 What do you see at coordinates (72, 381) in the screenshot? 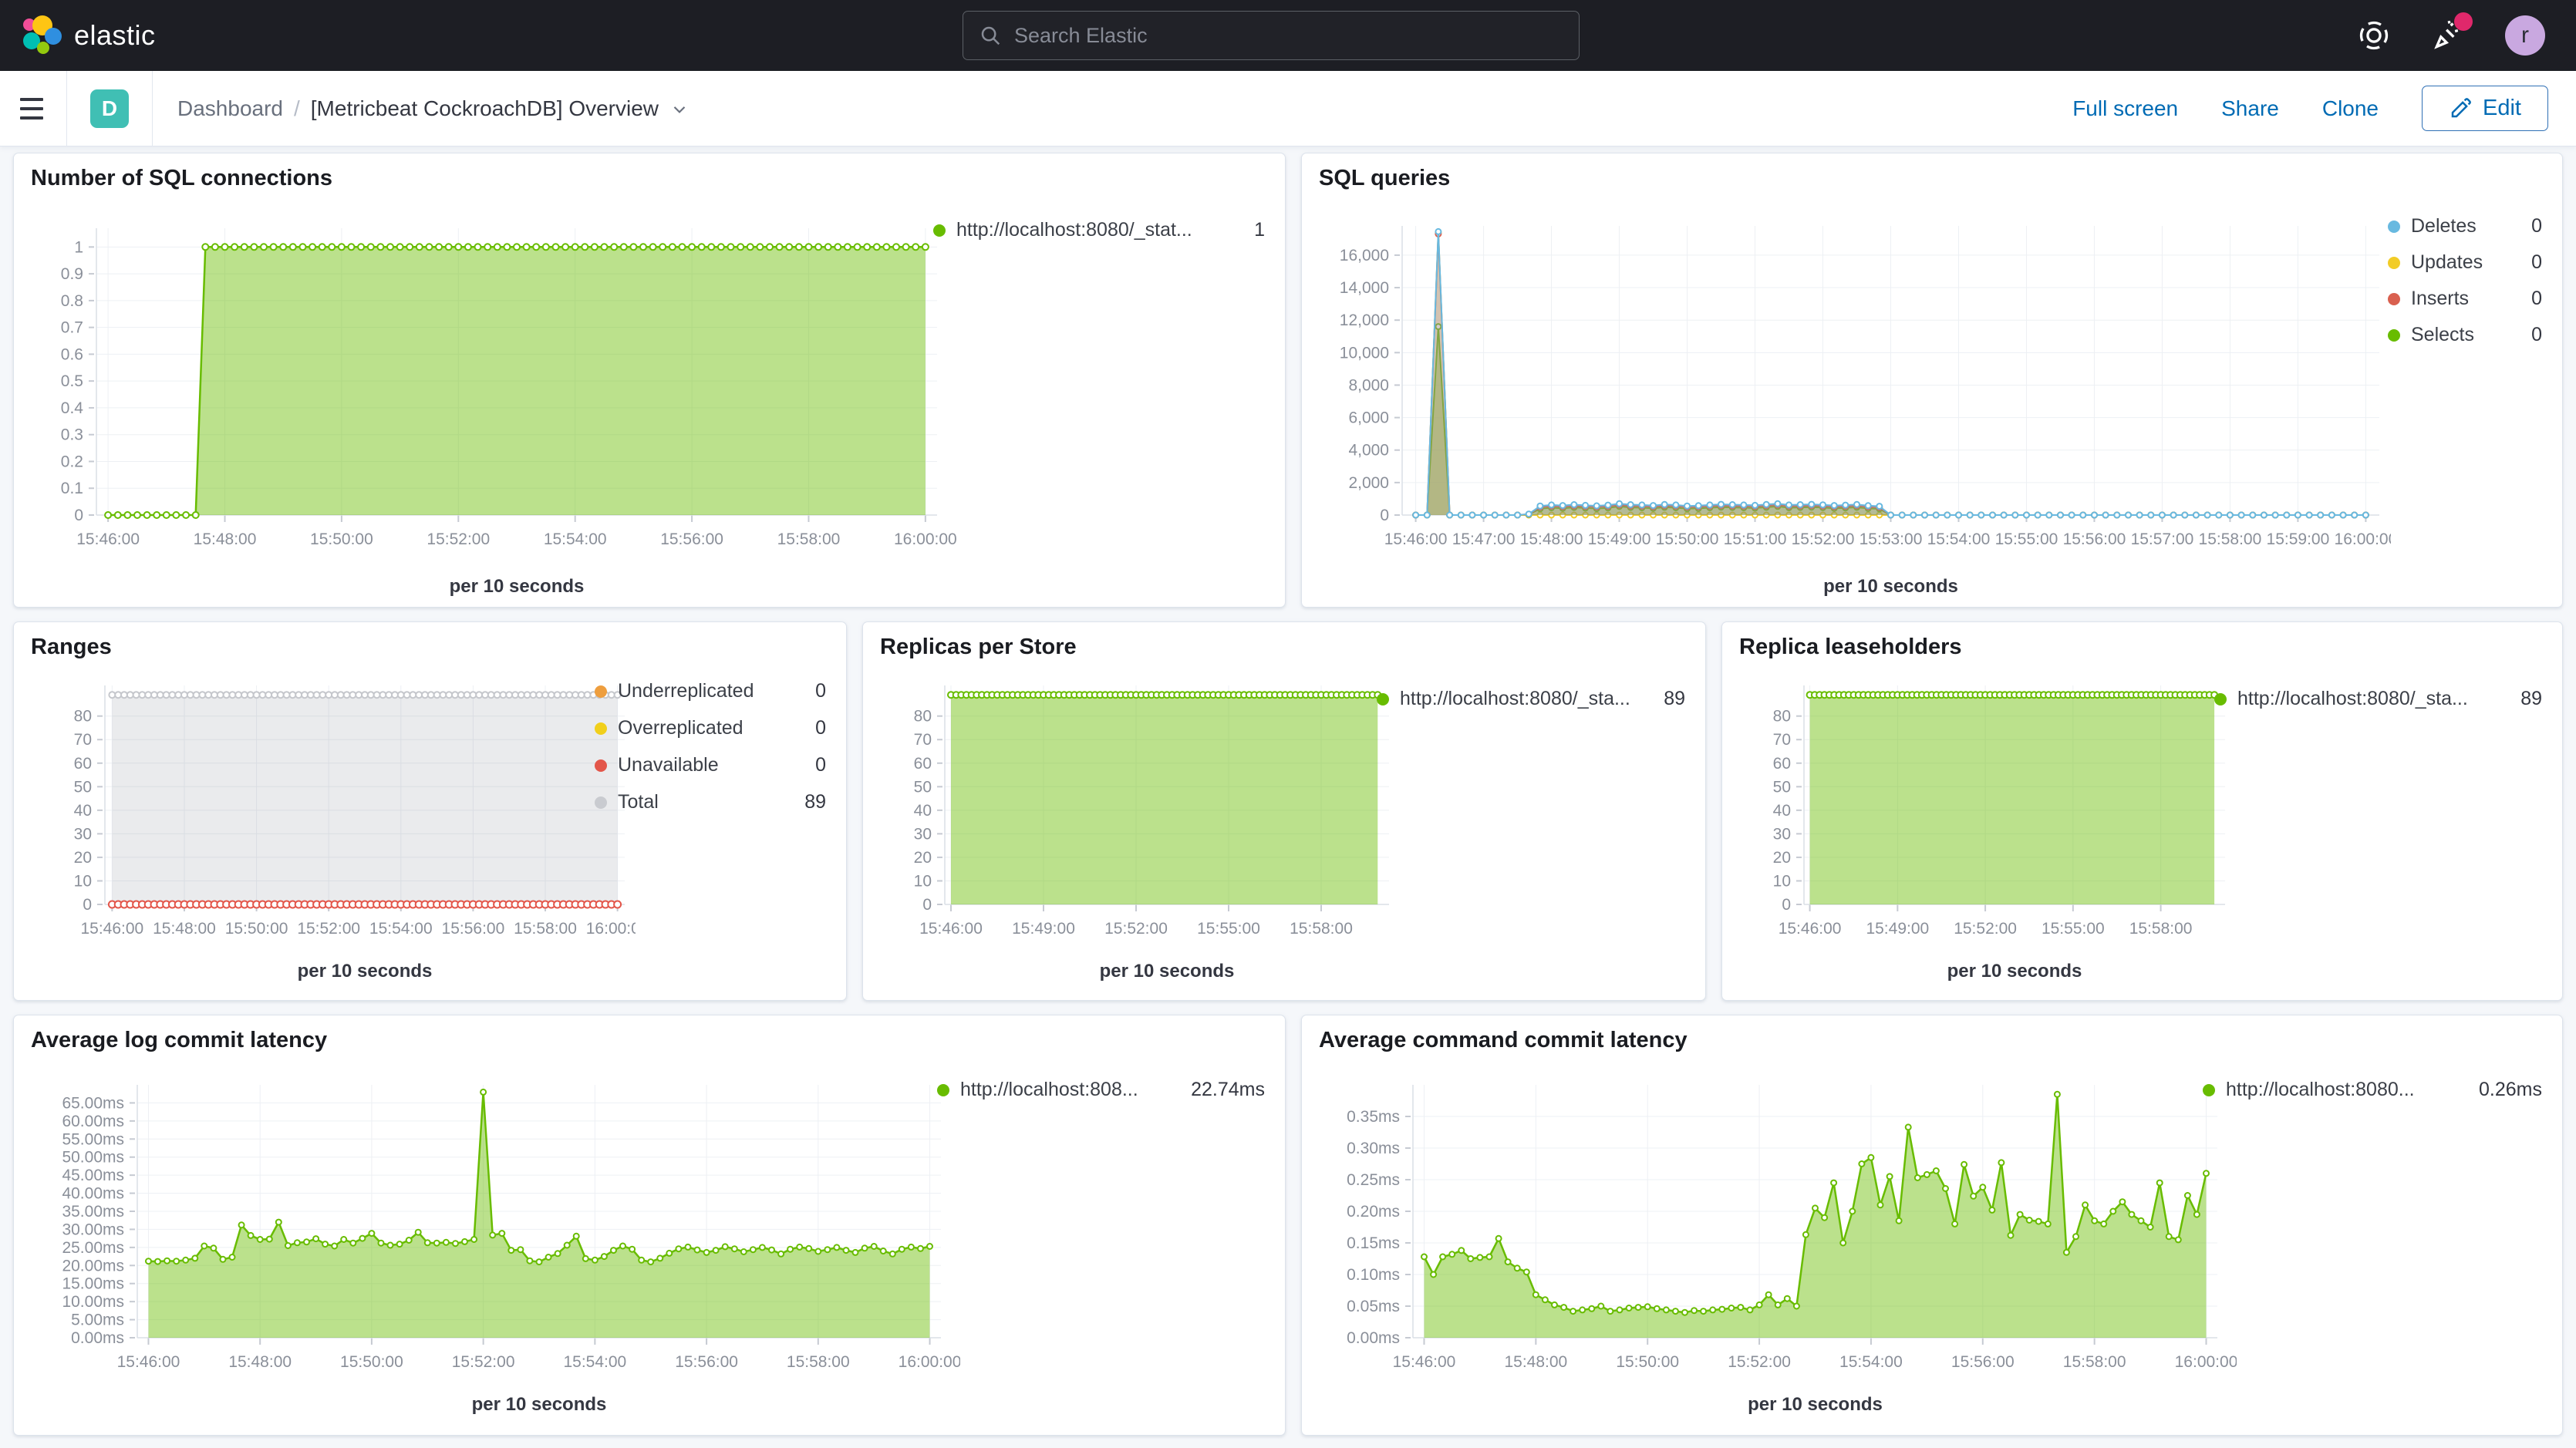
I see `svg-text: 0.5` at bounding box center [72, 381].